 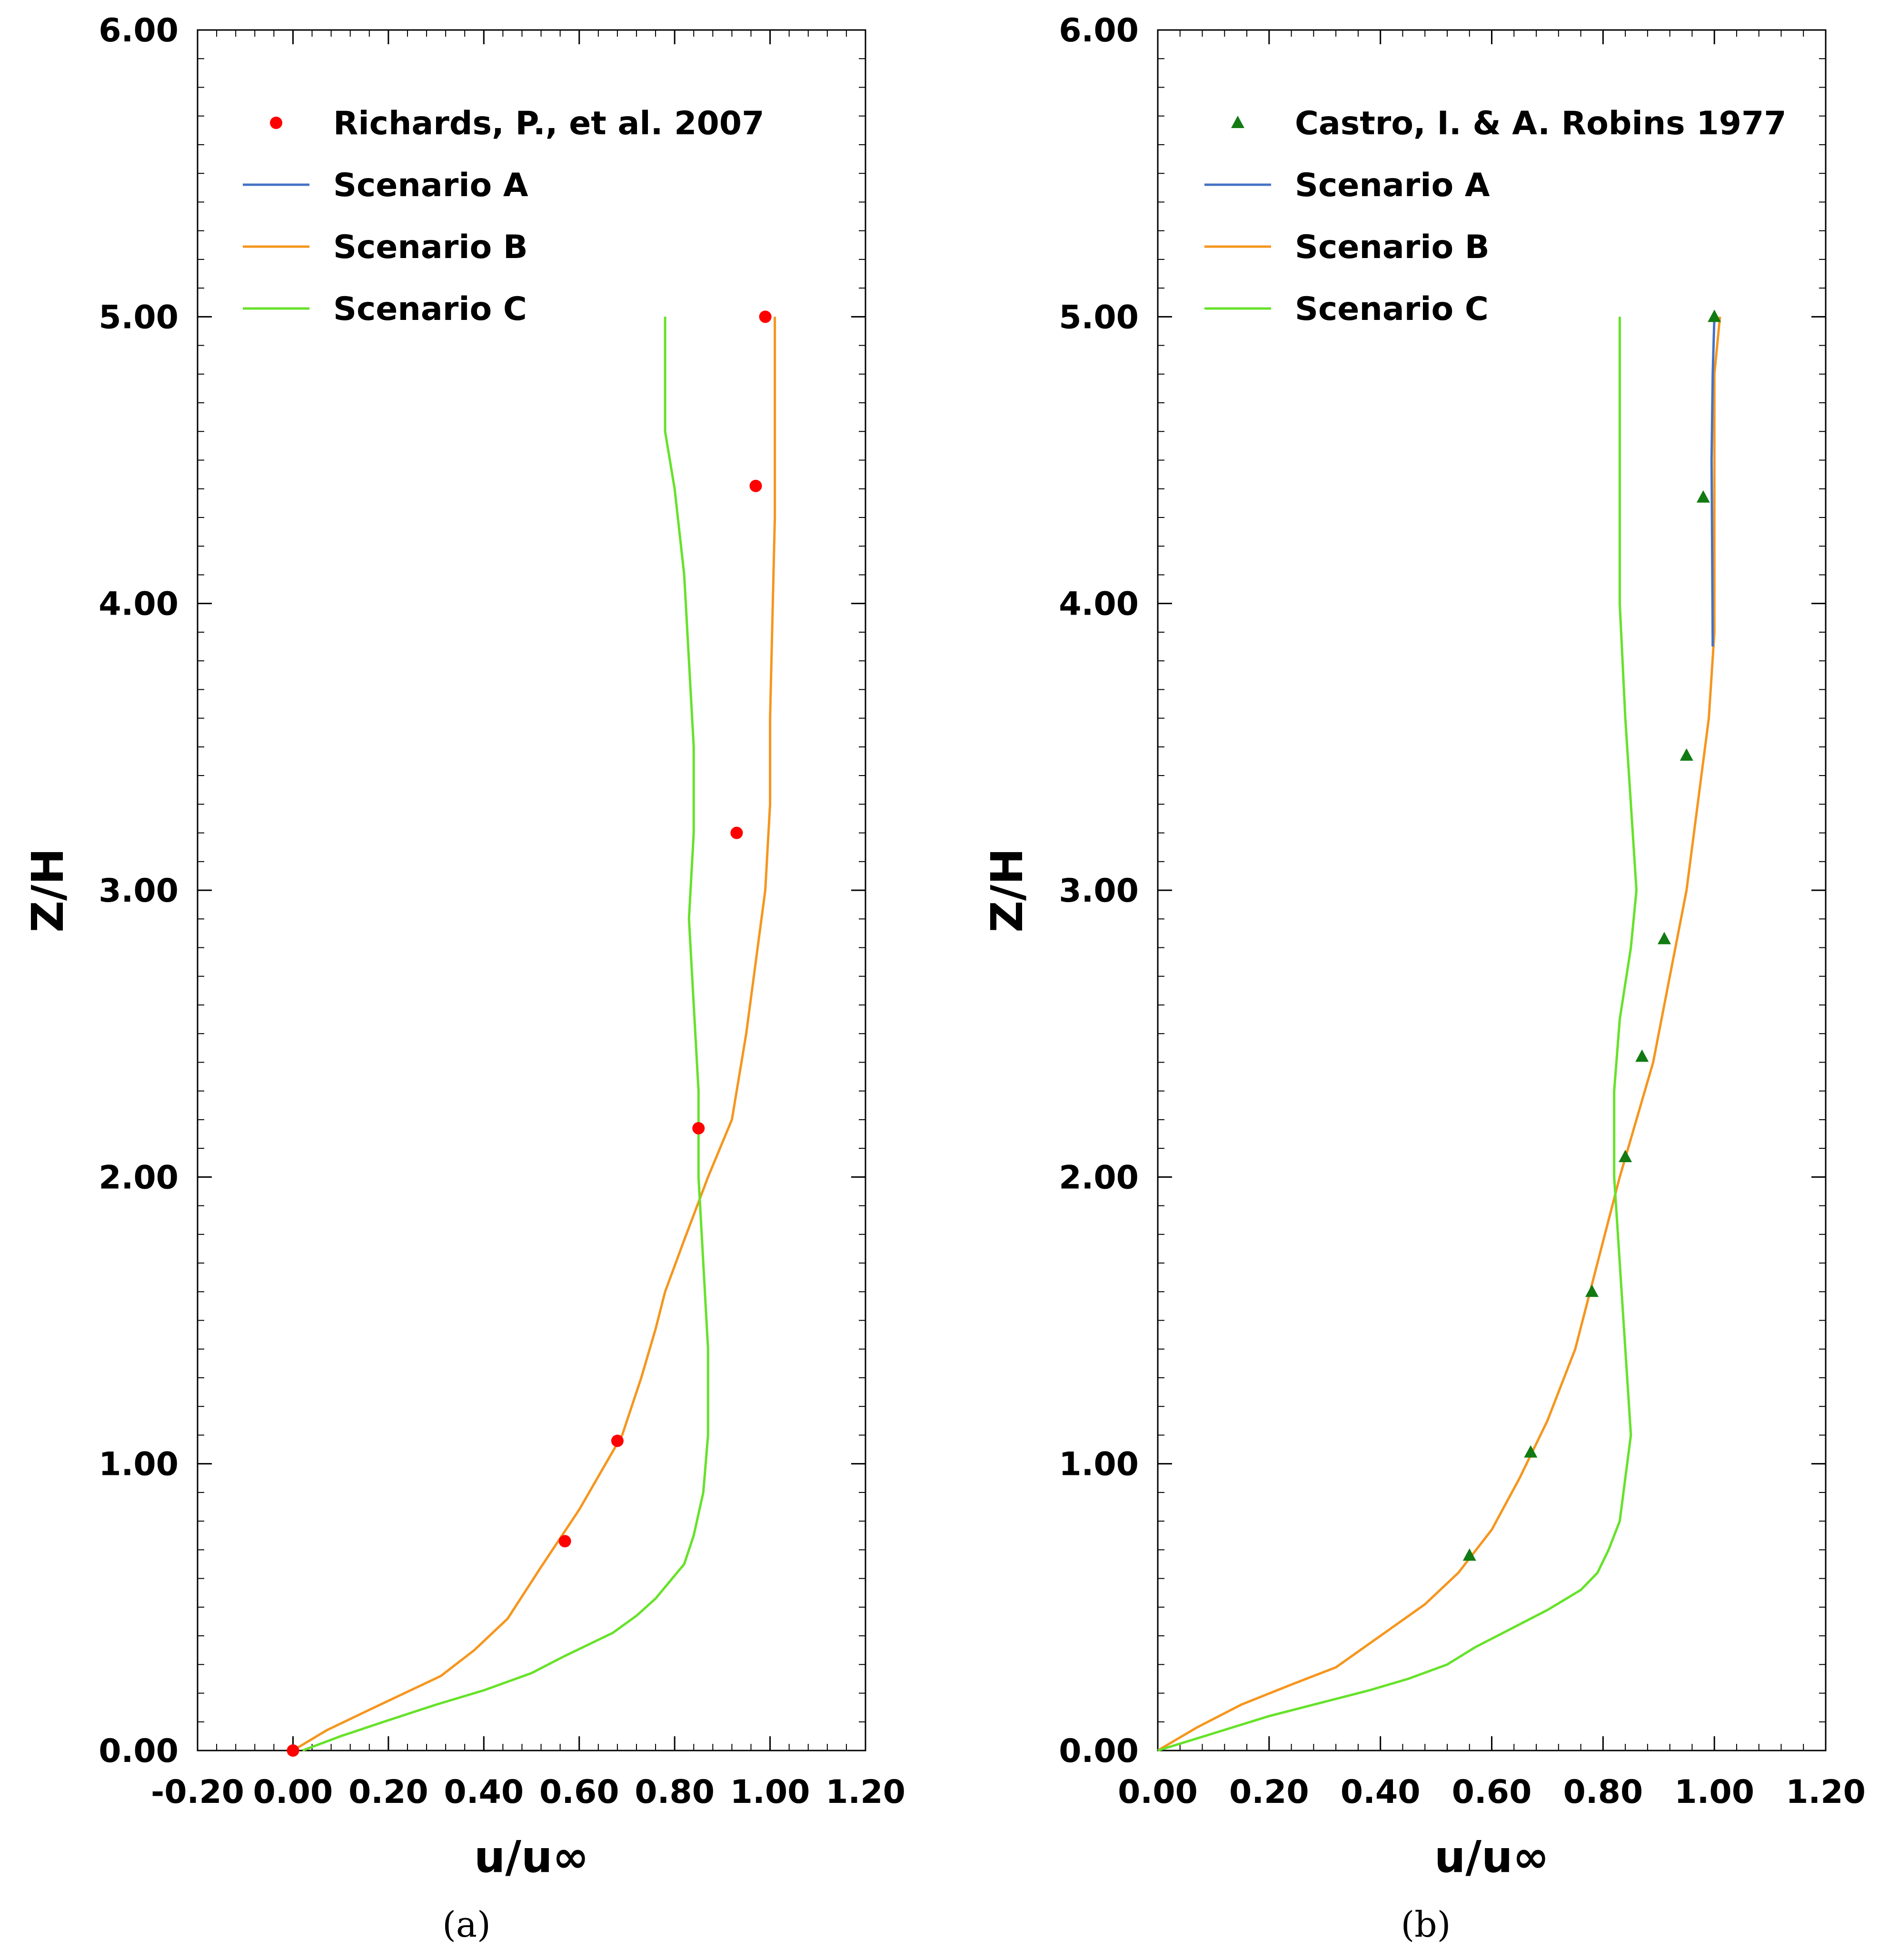 What do you see at coordinates (1713, 482) in the screenshot?
I see `series-line-scenario-a` at bounding box center [1713, 482].